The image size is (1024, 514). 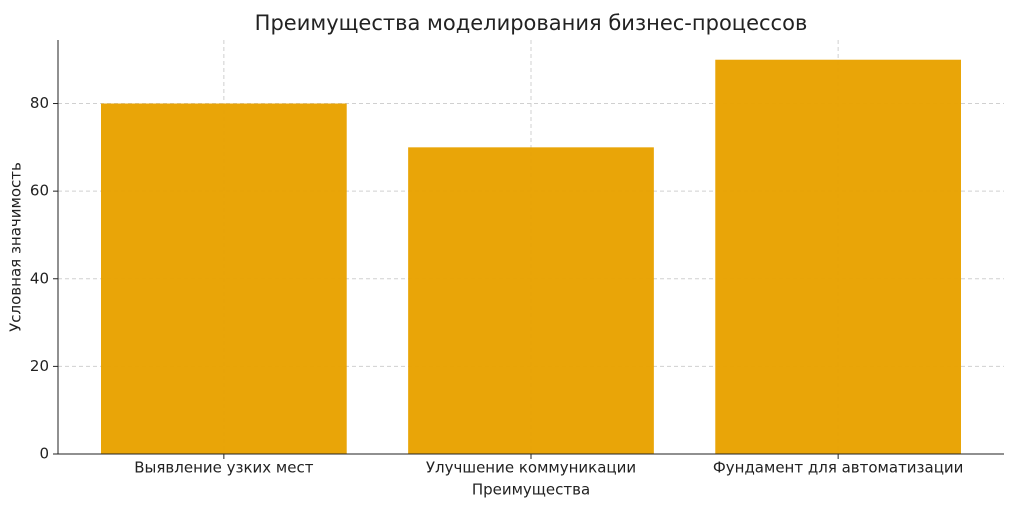 What do you see at coordinates (531, 301) in the screenshot?
I see `bar` at bounding box center [531, 301].